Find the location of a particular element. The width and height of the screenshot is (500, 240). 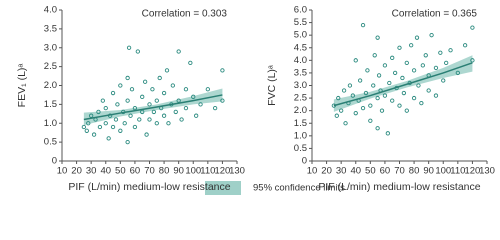

legend-label: 95% confidence limits is located at coordinates (299, 188).